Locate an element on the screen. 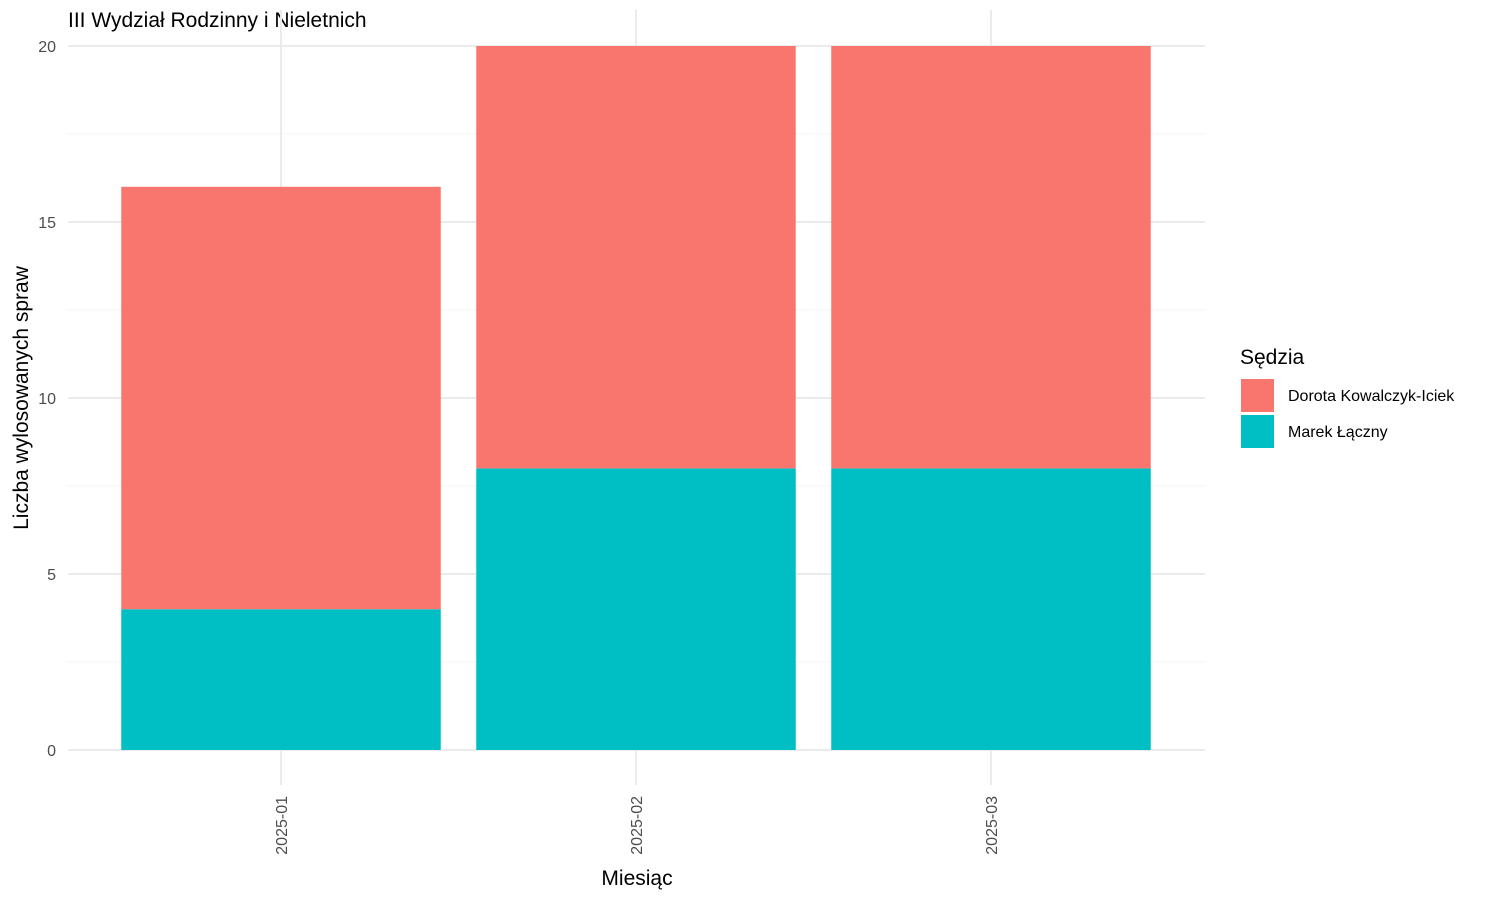  legend-title: Sędzia is located at coordinates (1272, 357).